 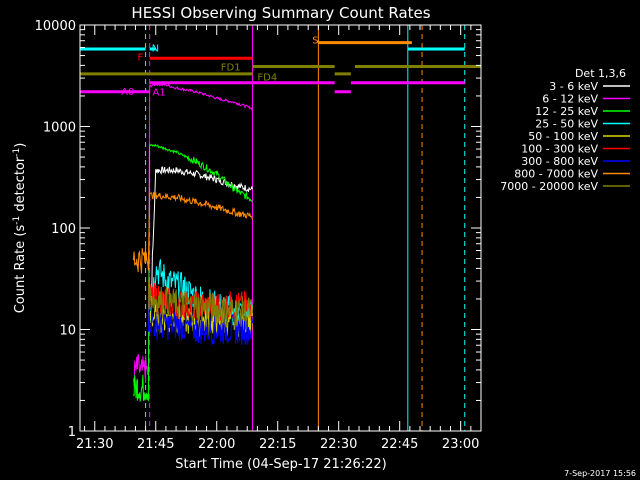 What do you see at coordinates (570, 99) in the screenshot?
I see `legend-label-1: 6 - 12 keV` at bounding box center [570, 99].